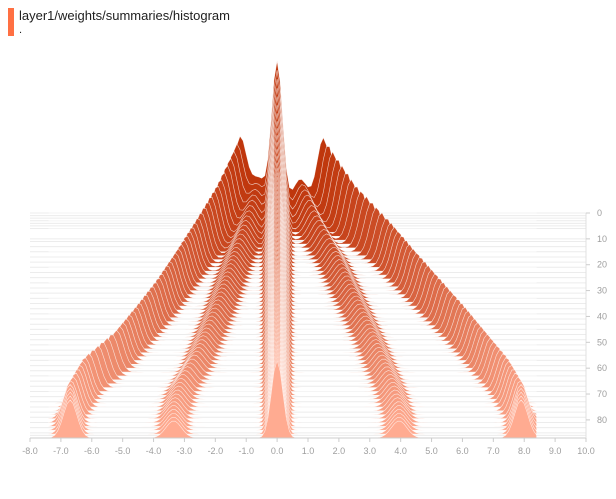  I want to click on x-tick-label: -2.0, so click(216, 451).